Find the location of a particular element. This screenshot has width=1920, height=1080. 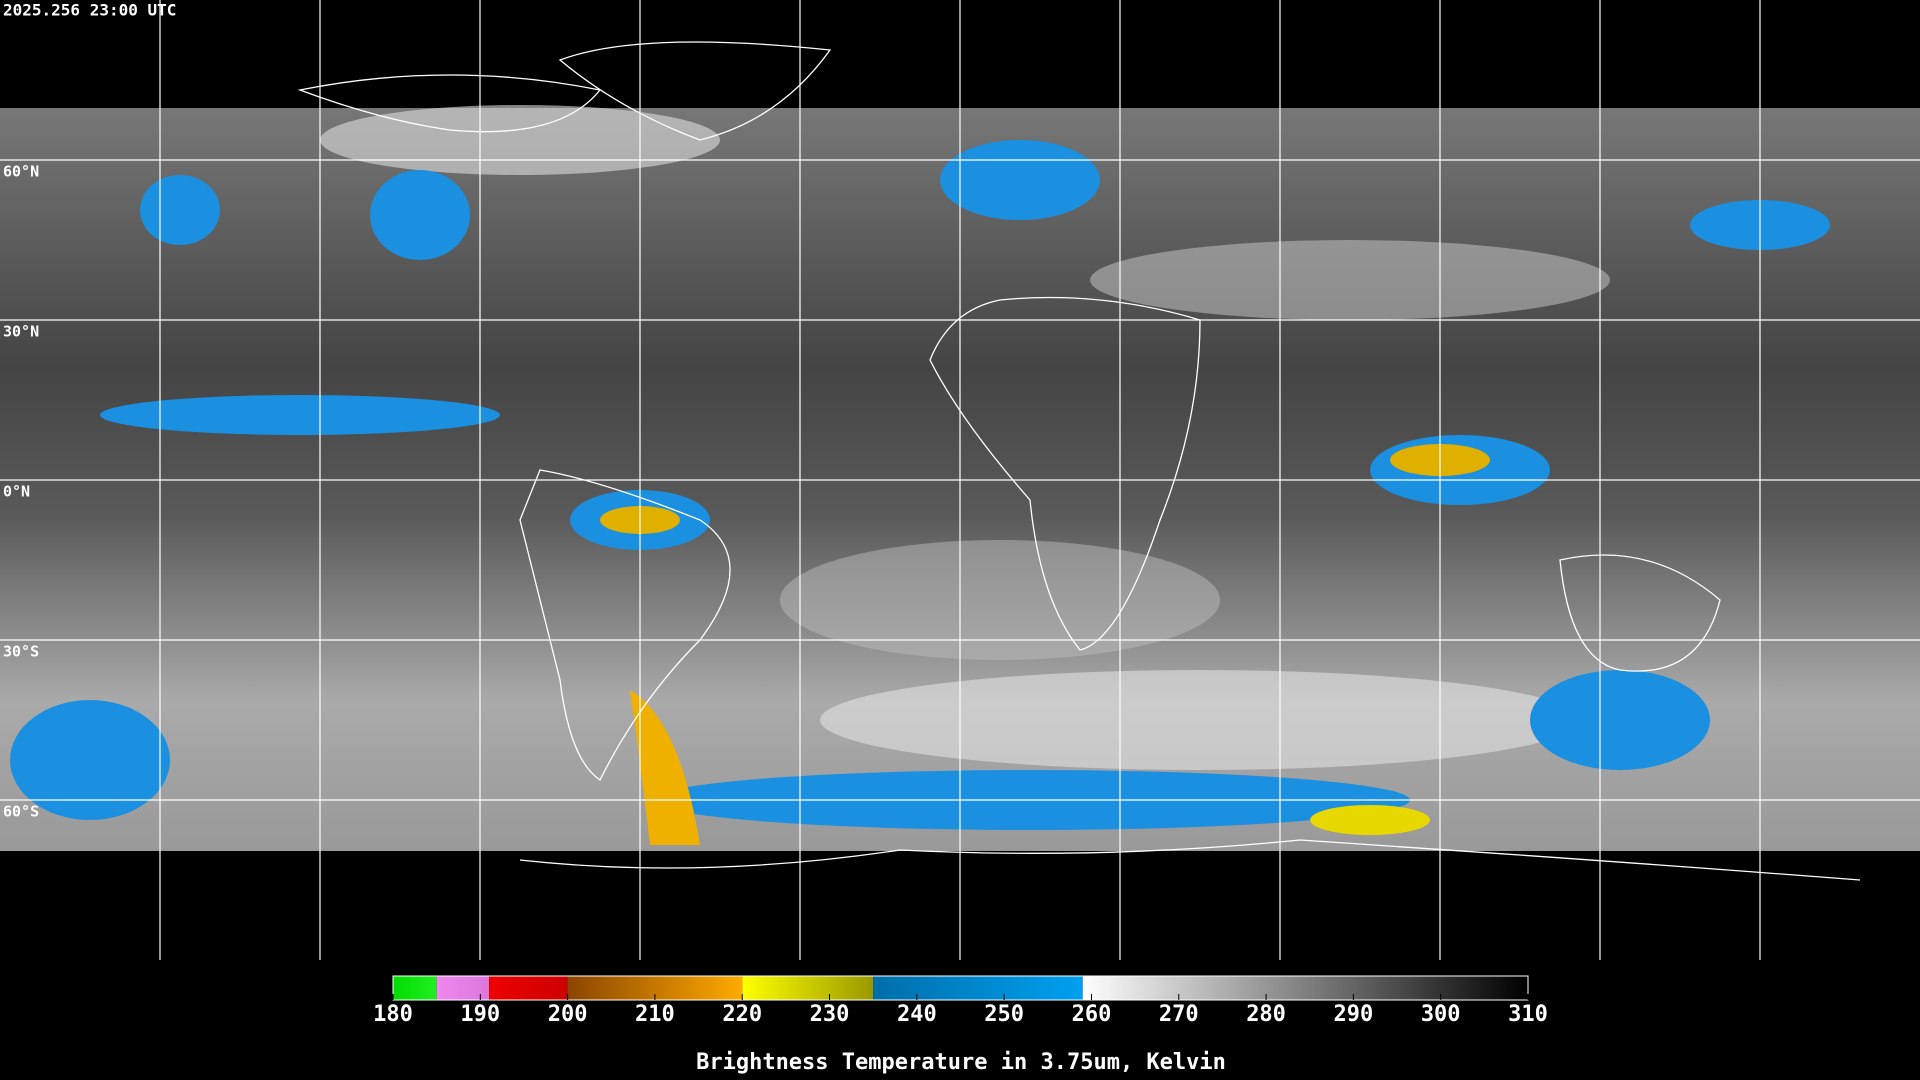

latitude-label: 0°N is located at coordinates (16, 492).